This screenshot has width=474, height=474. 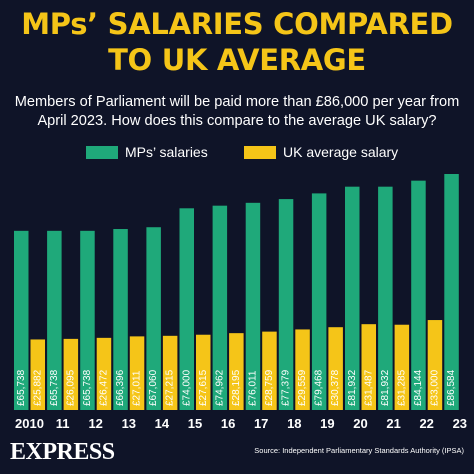 What do you see at coordinates (341, 152) in the screenshot?
I see `legend-label-uk: UK average salary` at bounding box center [341, 152].